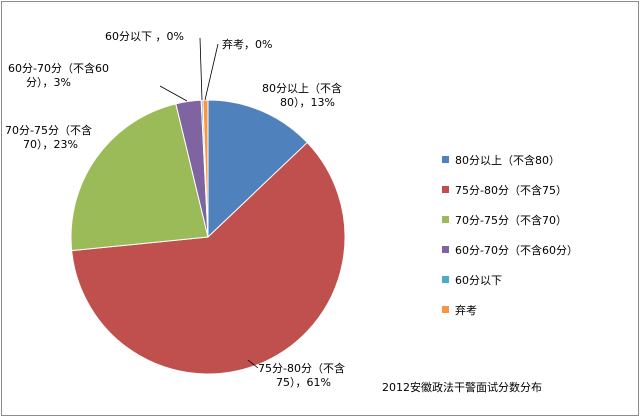 This screenshot has width=642, height=419. I want to click on legend-label: 60分以下, so click(478, 280).